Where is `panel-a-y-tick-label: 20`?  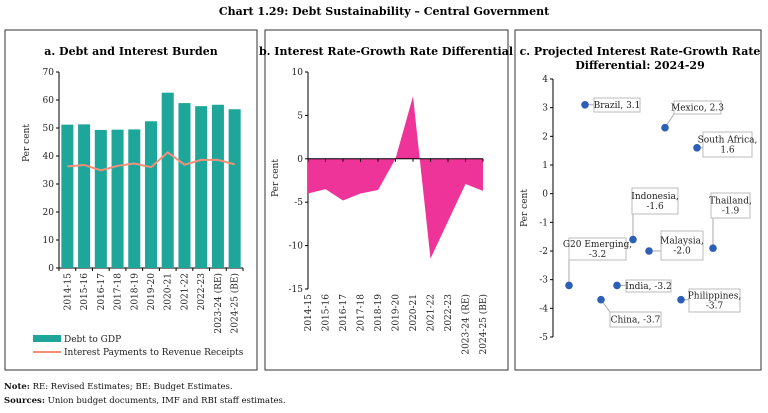 panel-a-y-tick-label: 20 is located at coordinates (49, 213).